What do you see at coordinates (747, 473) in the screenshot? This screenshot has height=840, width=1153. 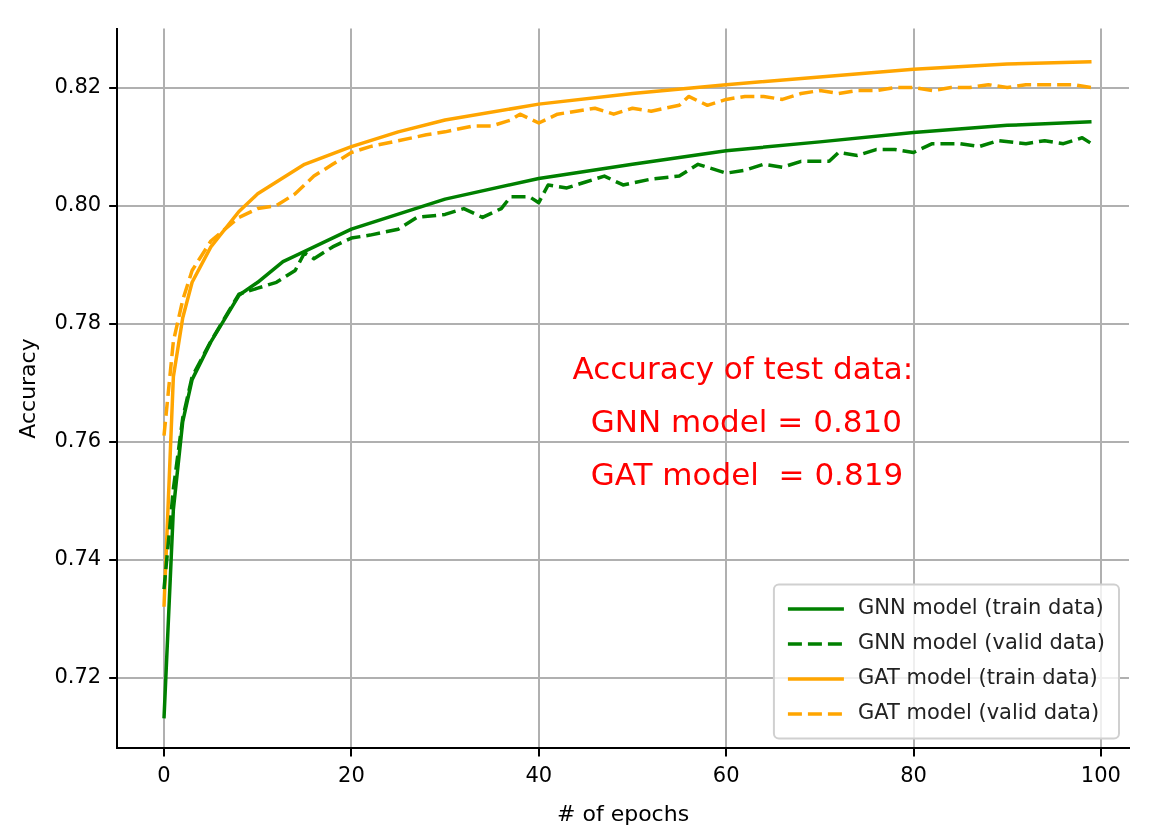 I see `annotation: GAT model = 0.819` at bounding box center [747, 473].